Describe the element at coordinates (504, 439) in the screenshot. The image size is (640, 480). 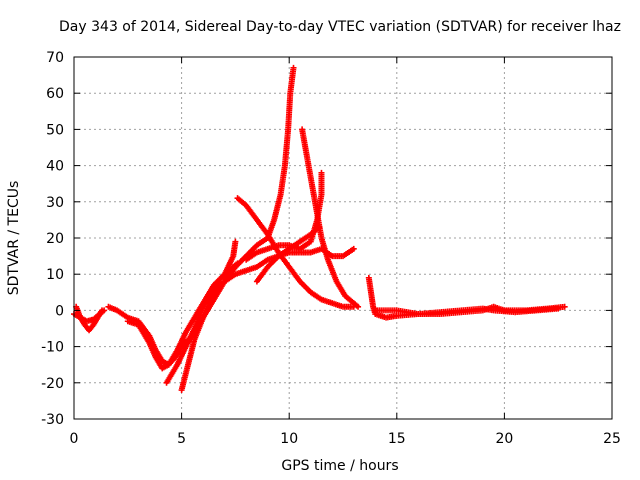
I see `x-tick-label: 20` at that location.